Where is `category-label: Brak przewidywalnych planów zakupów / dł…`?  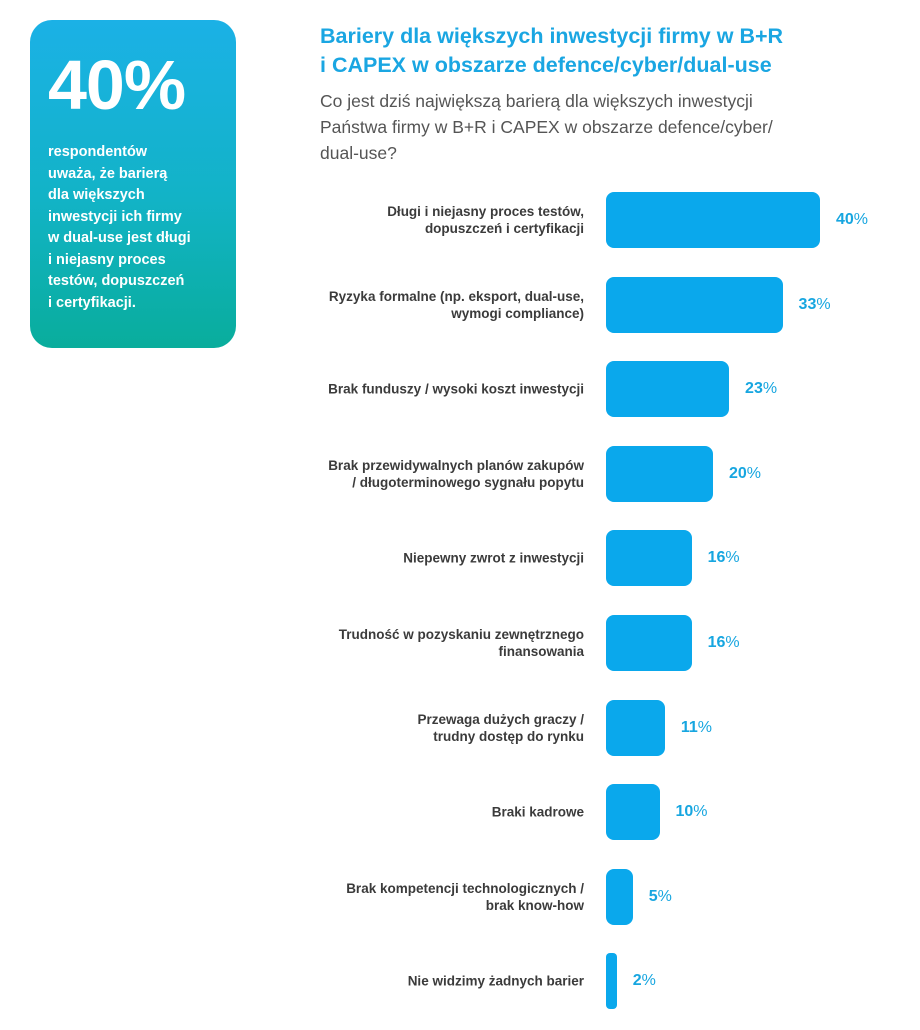 category-label: Brak przewidywalnych planów zakupów / dł… is located at coordinates (456, 473).